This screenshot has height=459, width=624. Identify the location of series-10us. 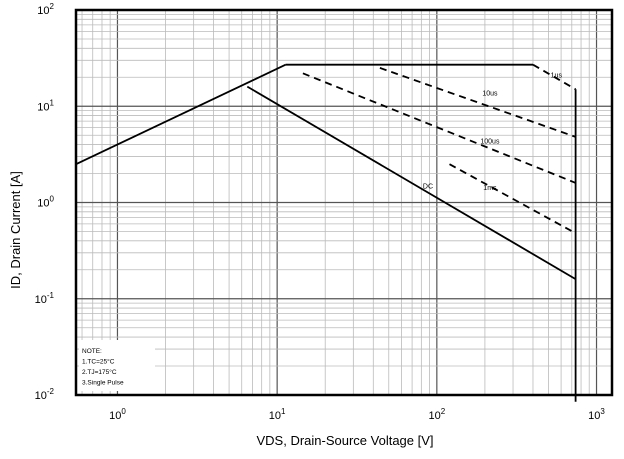
(477, 102).